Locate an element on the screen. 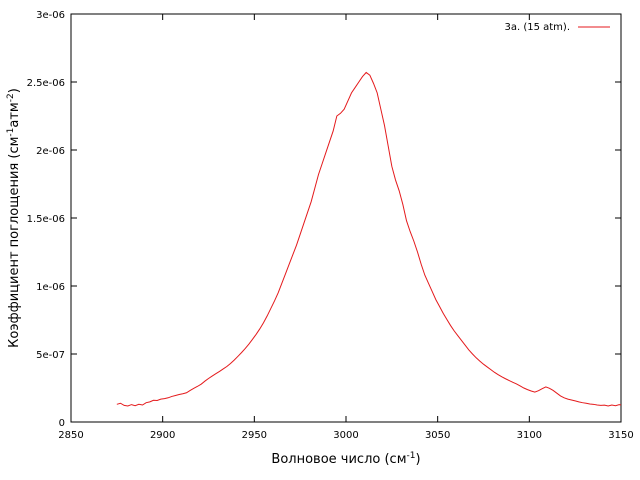  x-tick-label: 3050 is located at coordinates (437, 435).